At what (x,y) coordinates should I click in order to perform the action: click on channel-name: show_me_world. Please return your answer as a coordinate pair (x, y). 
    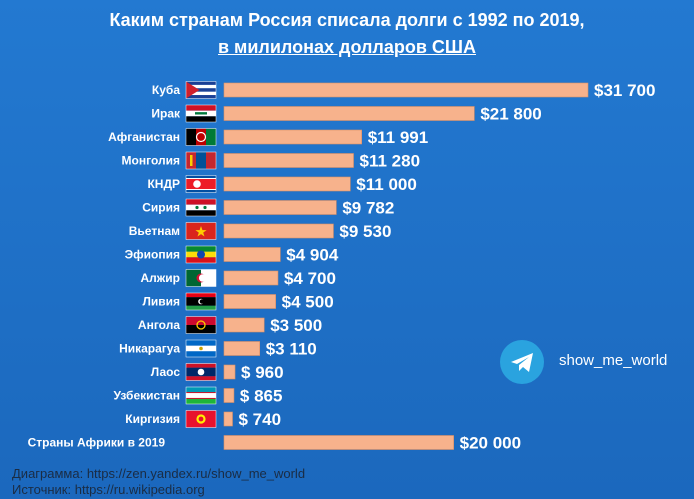
    Looking at the image, I should click on (613, 360).